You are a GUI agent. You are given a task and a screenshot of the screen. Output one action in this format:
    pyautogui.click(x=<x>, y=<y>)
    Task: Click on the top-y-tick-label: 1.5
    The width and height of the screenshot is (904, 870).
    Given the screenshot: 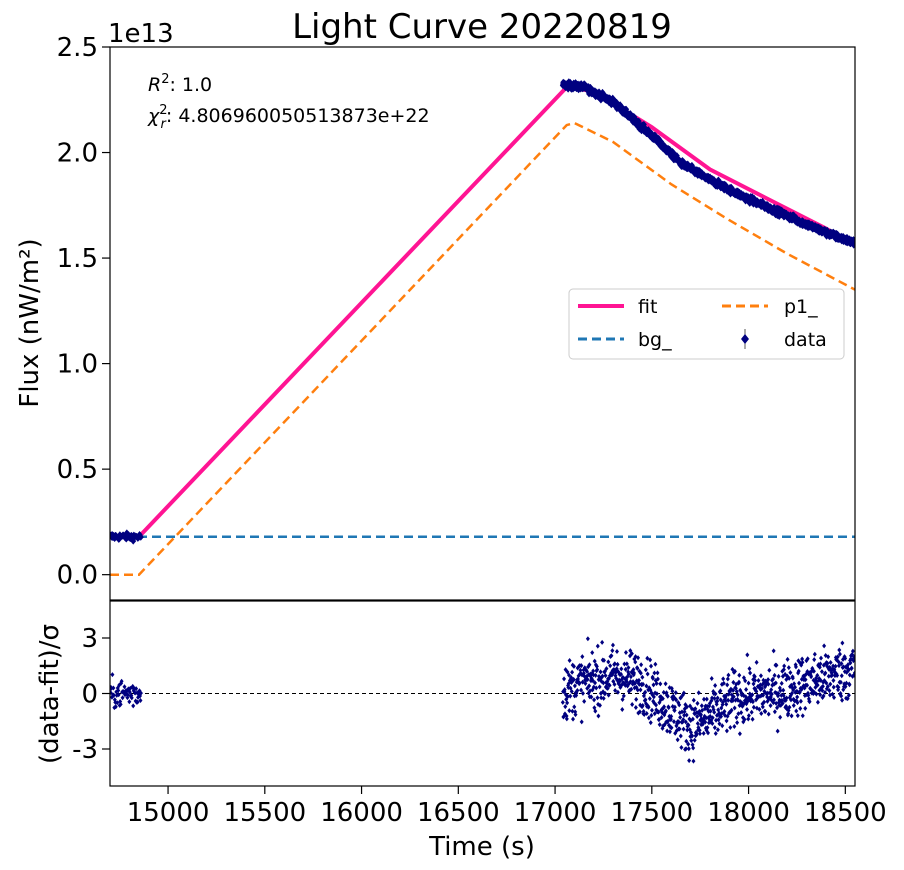 What is the action you would take?
    pyautogui.click(x=77, y=259)
    